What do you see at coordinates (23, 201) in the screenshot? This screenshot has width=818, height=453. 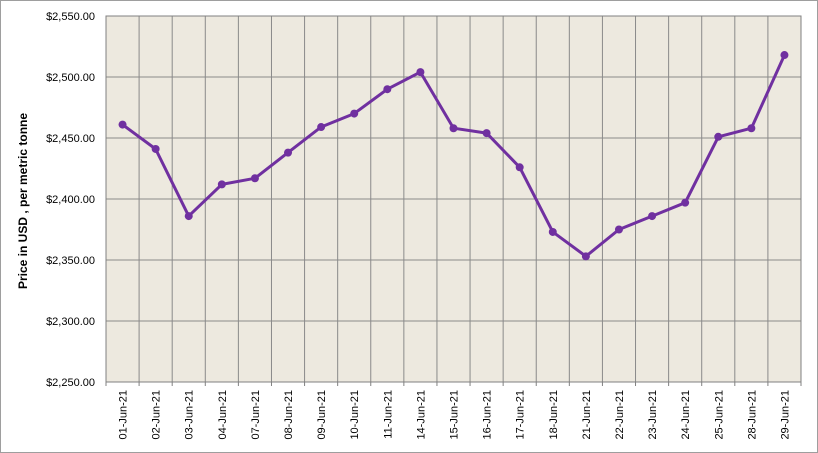 I see `y-axis-label: Price in USD , per metric tonne` at bounding box center [23, 201].